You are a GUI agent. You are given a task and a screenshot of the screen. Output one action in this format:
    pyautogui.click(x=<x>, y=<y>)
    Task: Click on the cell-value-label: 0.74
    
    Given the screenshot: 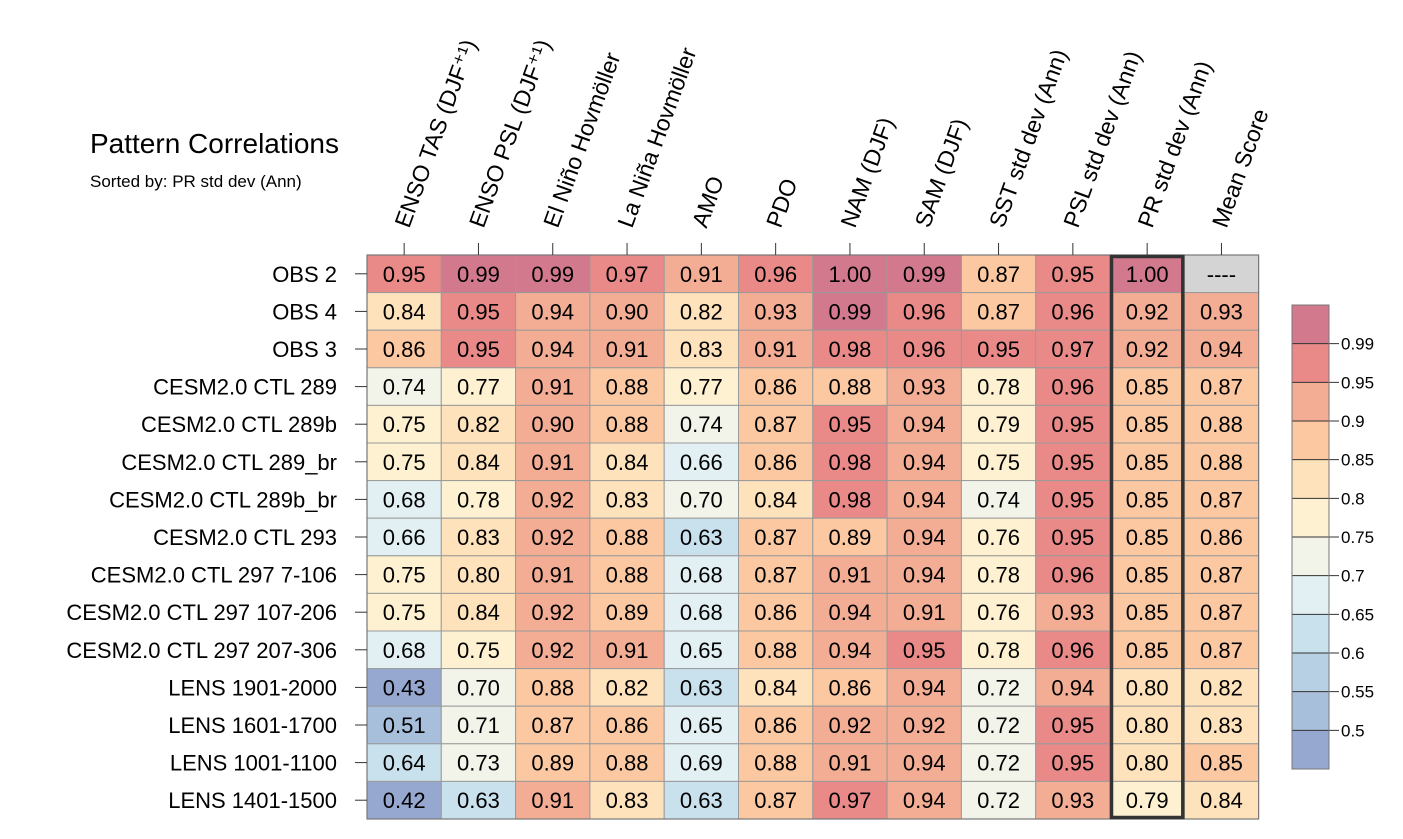 What is the action you would take?
    pyautogui.click(x=404, y=387)
    